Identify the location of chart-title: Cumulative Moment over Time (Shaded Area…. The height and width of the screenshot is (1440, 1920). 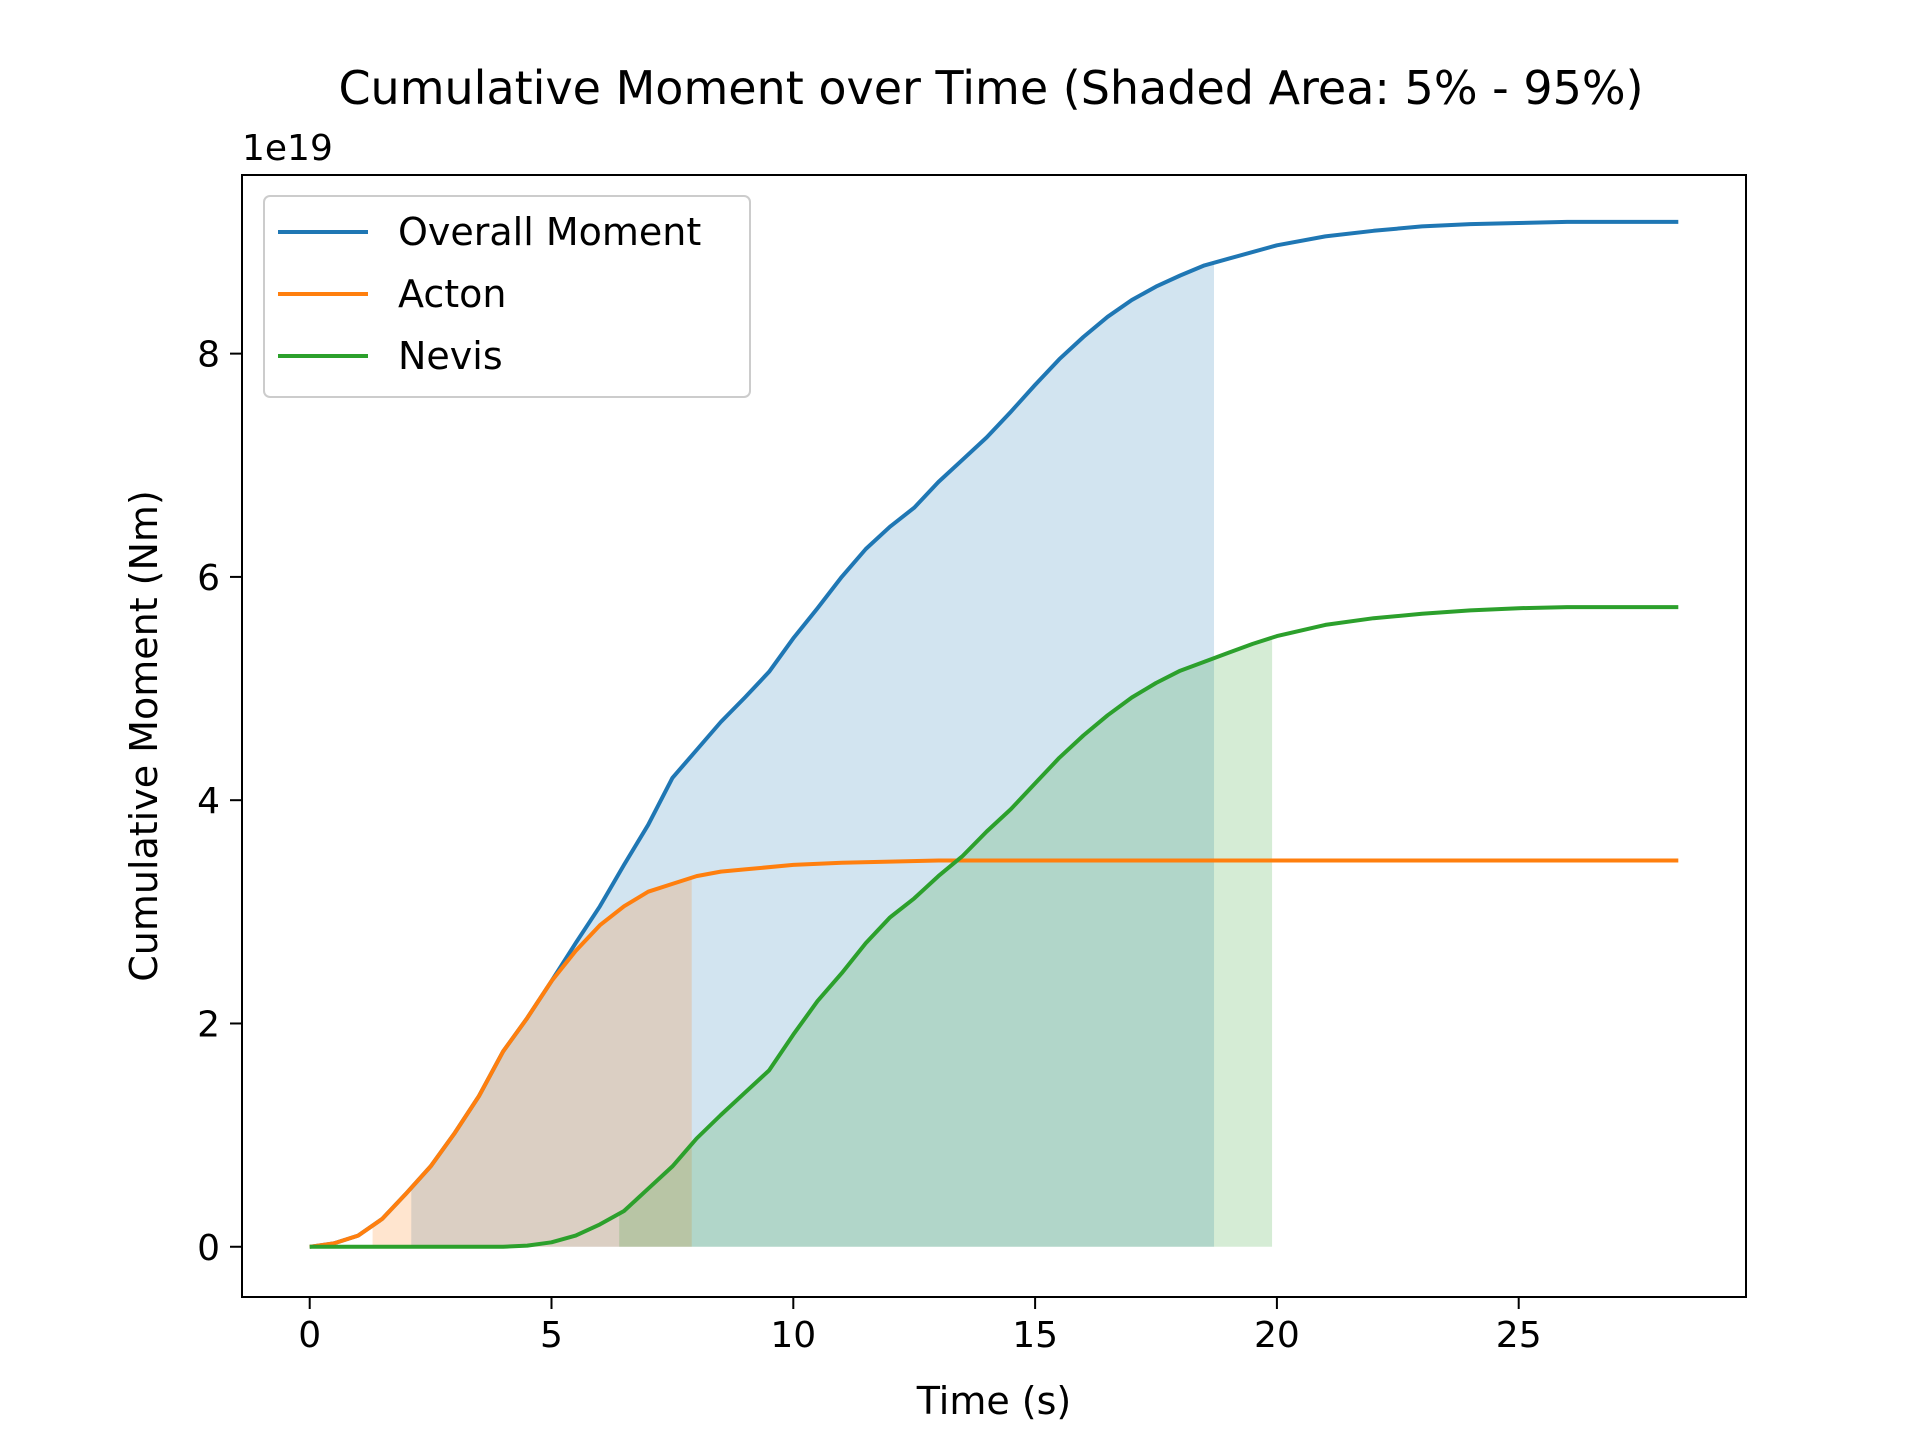
(990, 88).